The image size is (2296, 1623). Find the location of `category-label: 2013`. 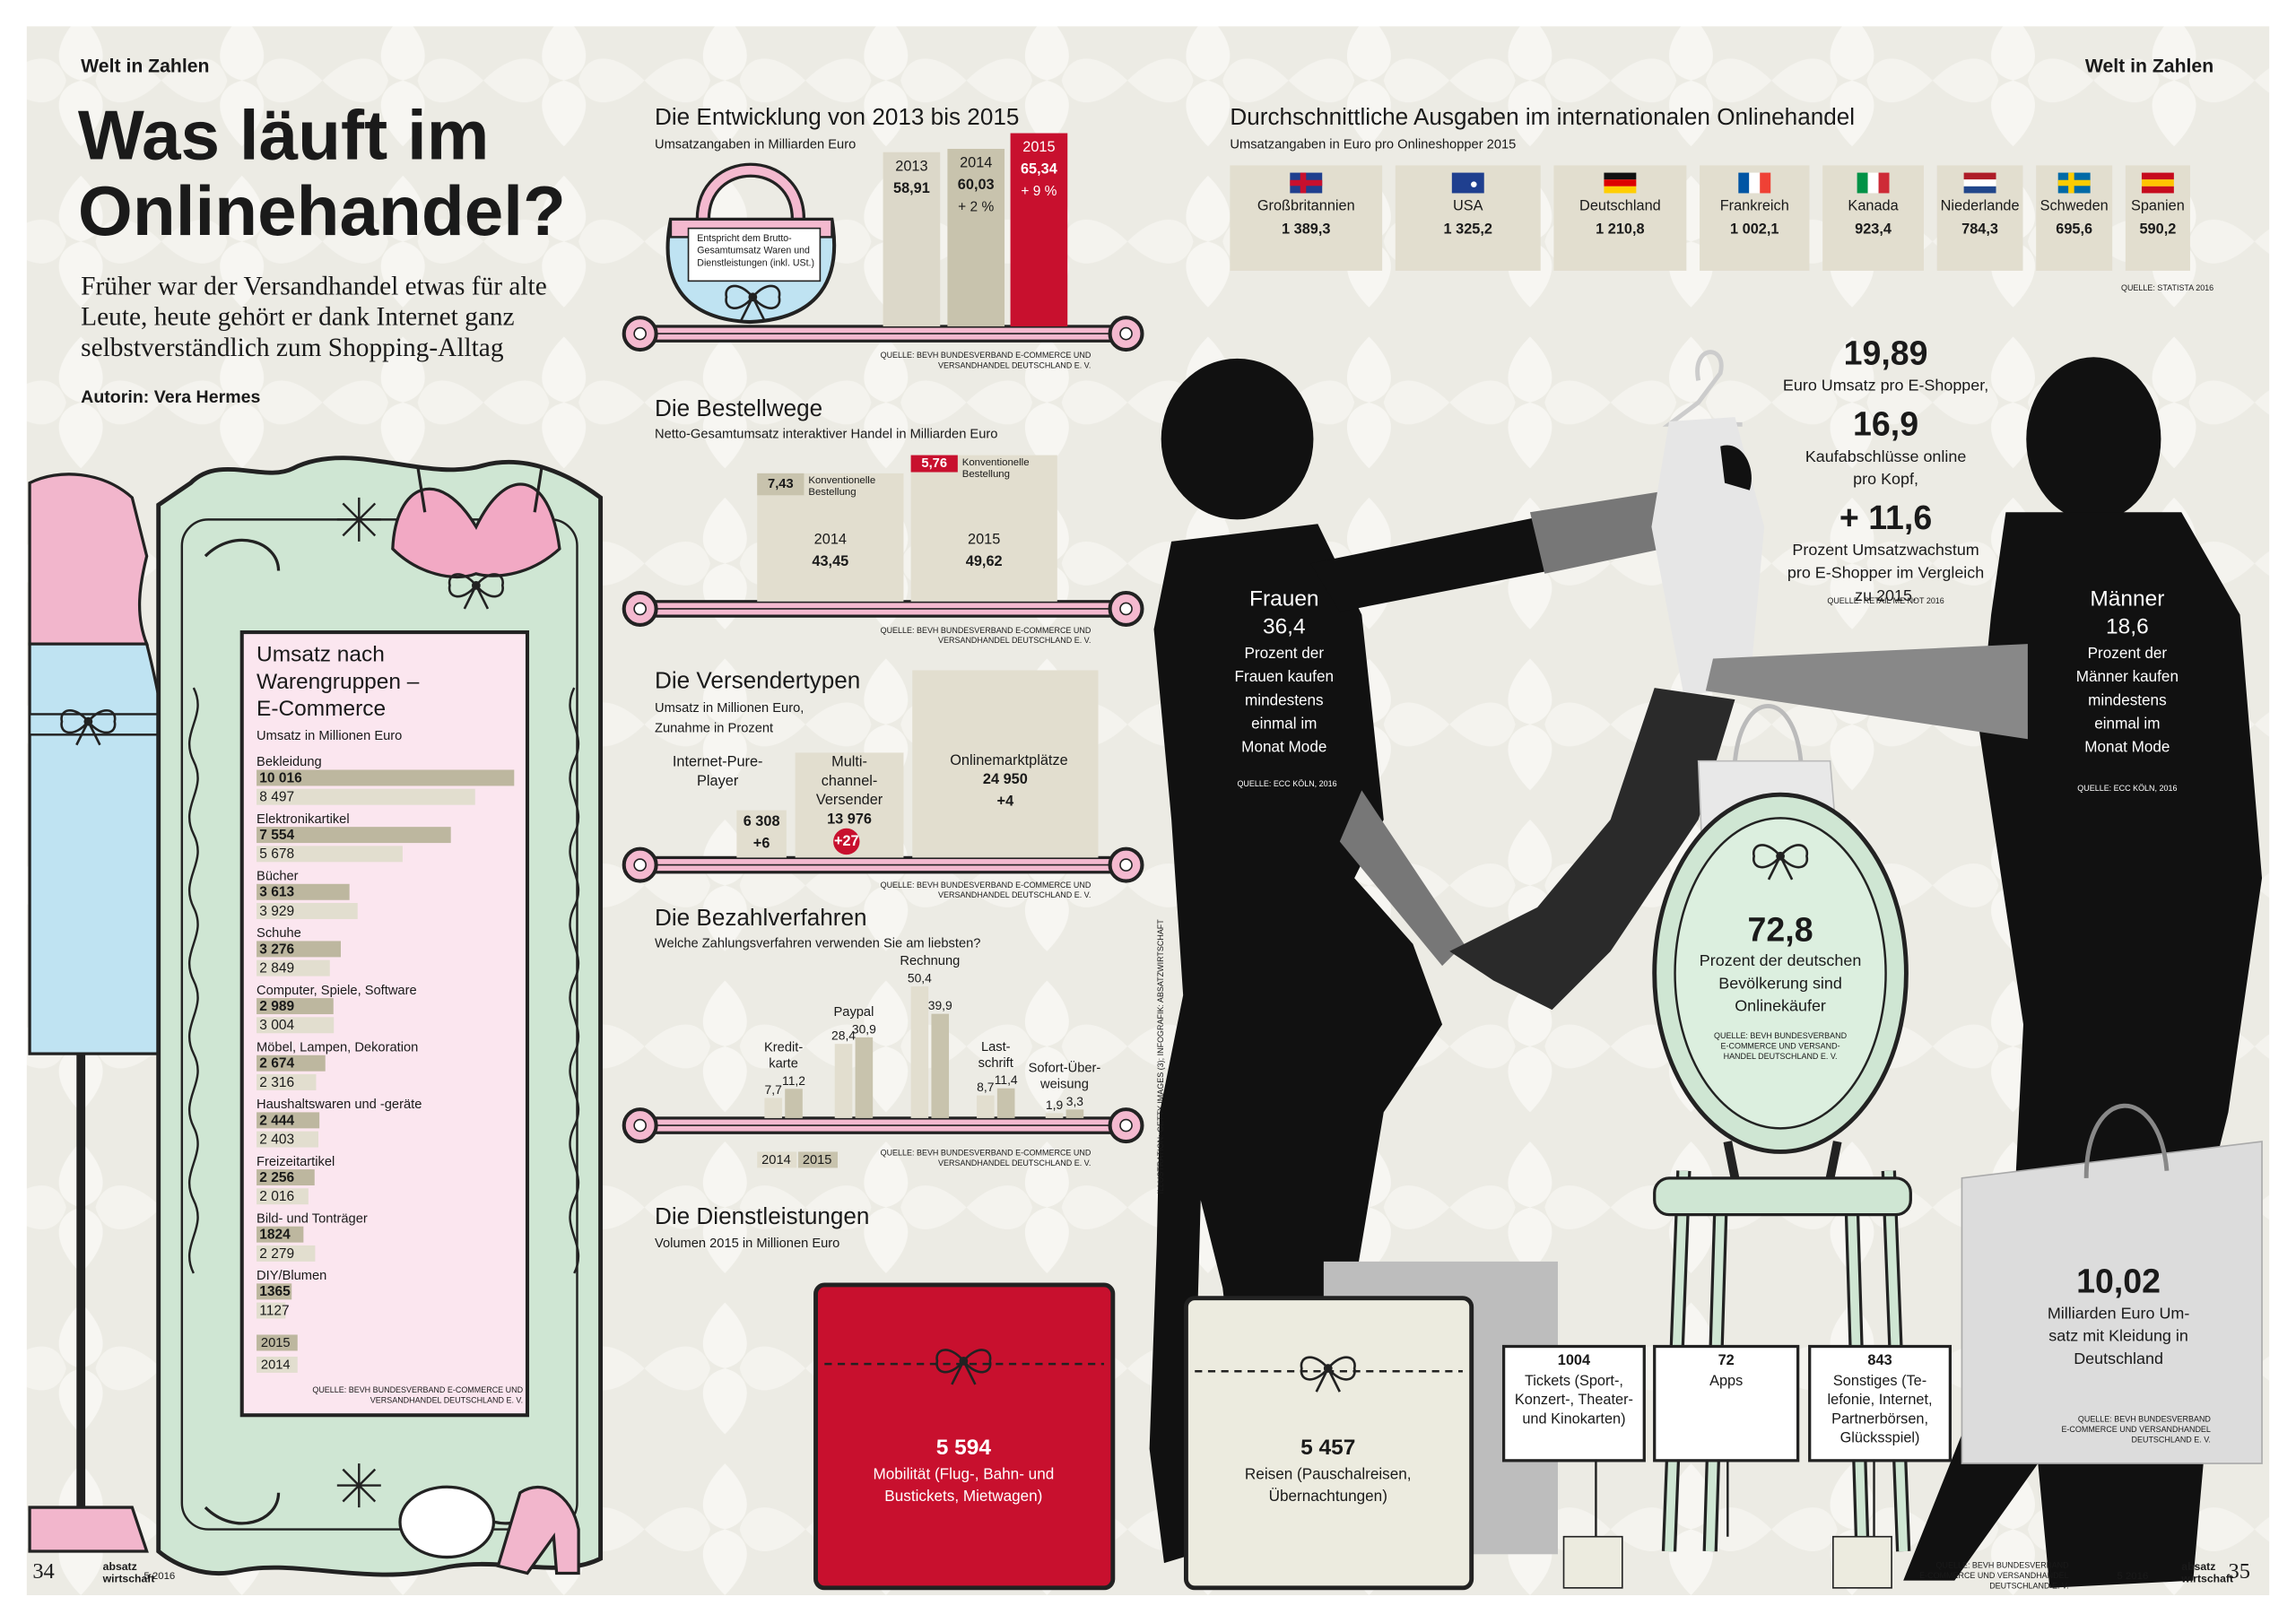

category-label: 2013 is located at coordinates (911, 166).